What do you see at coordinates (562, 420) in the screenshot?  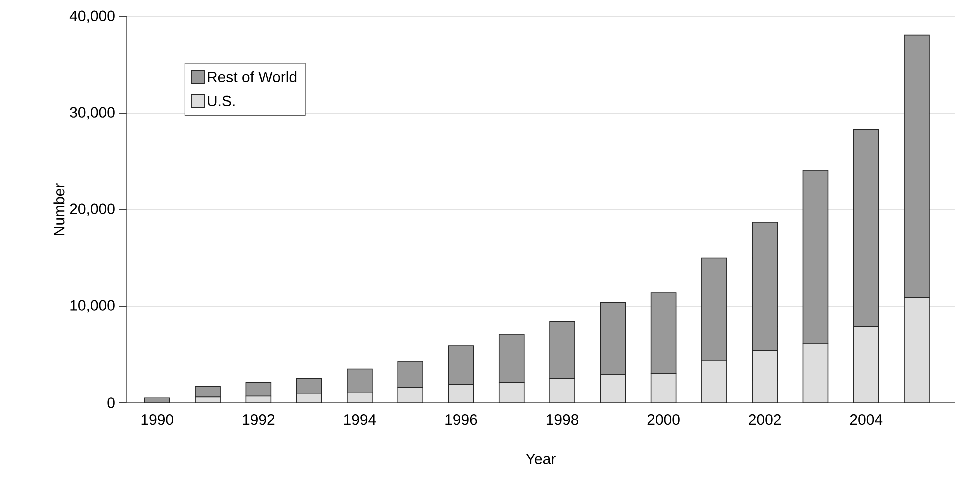 I see `x-tick-label: 1998` at bounding box center [562, 420].